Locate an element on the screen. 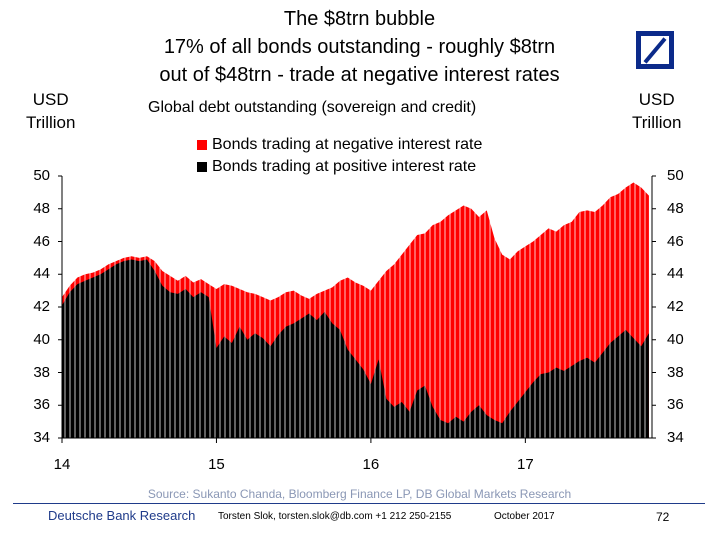 This screenshot has height=553, width=719. legend-item-positive: Bonds trading at positive interest rate is located at coordinates (336, 167).